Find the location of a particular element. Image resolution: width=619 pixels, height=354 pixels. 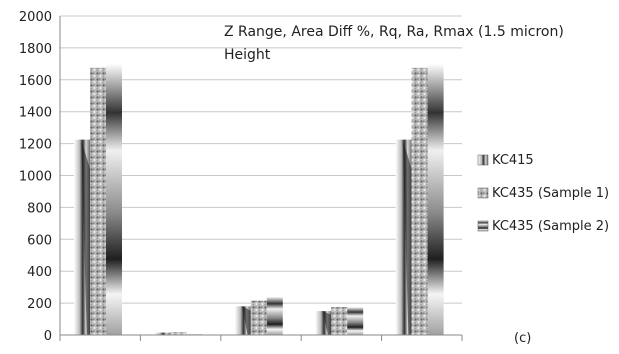

legend-label-1: KC415 is located at coordinates (513, 160).